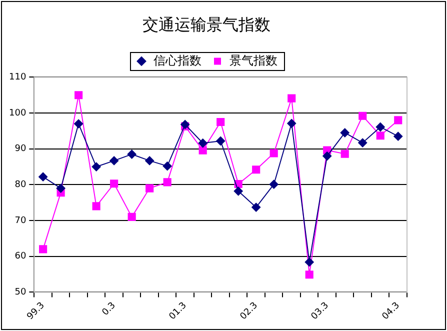 The image size is (447, 331). I want to click on chart-title: 交通运输景气指数, so click(206, 24).